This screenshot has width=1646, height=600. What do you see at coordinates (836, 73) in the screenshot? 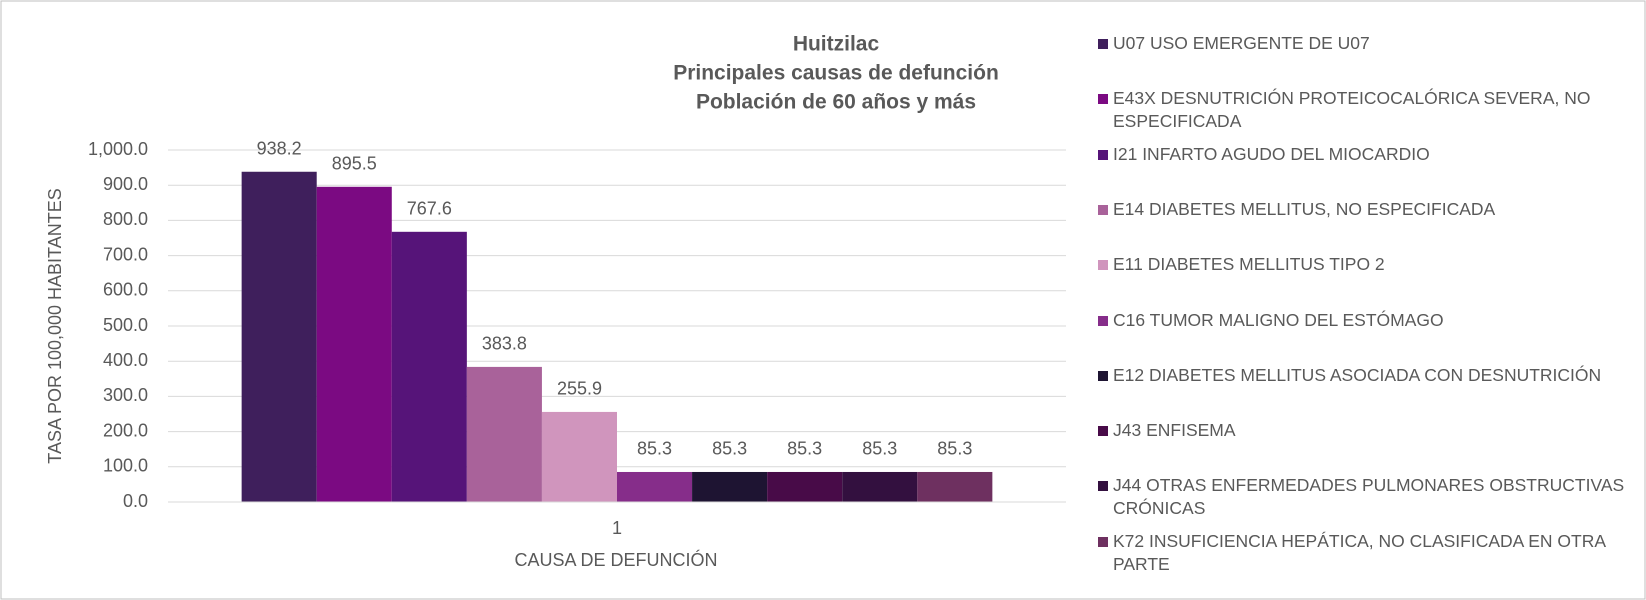
I see `chart-title: Principales causas de defunción` at bounding box center [836, 73].